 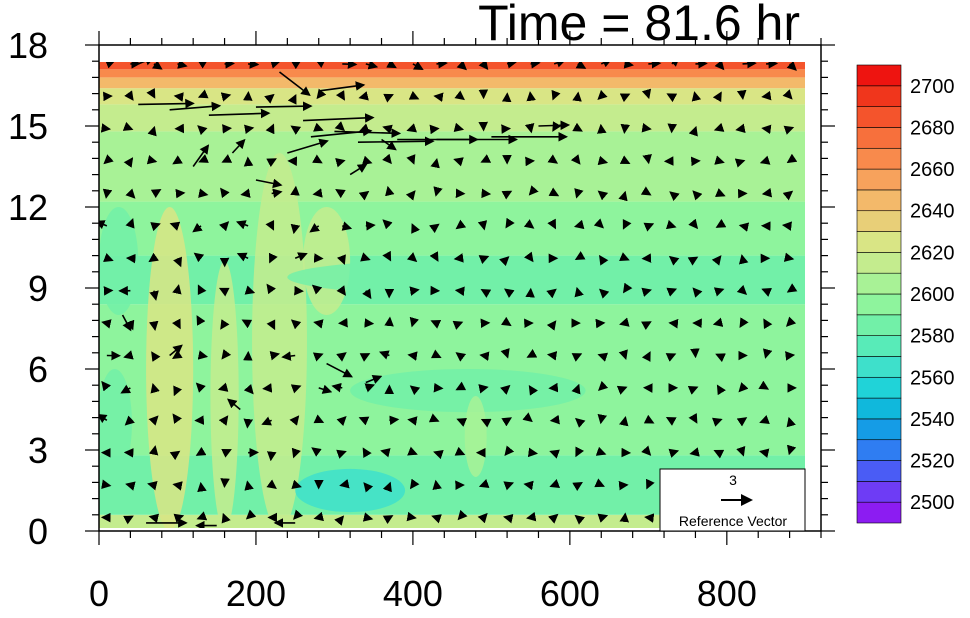 What do you see at coordinates (256, 593) in the screenshot?
I see `x-tick-label: 200` at bounding box center [256, 593].